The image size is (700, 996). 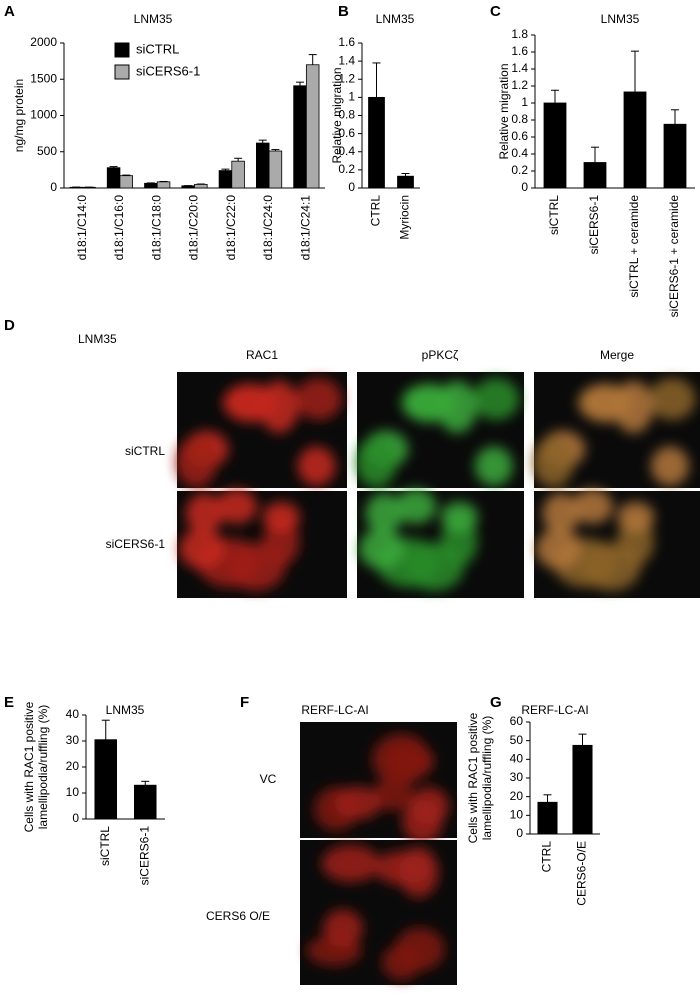 I want to click on y-tick-label: 1, so click(x=351, y=97).